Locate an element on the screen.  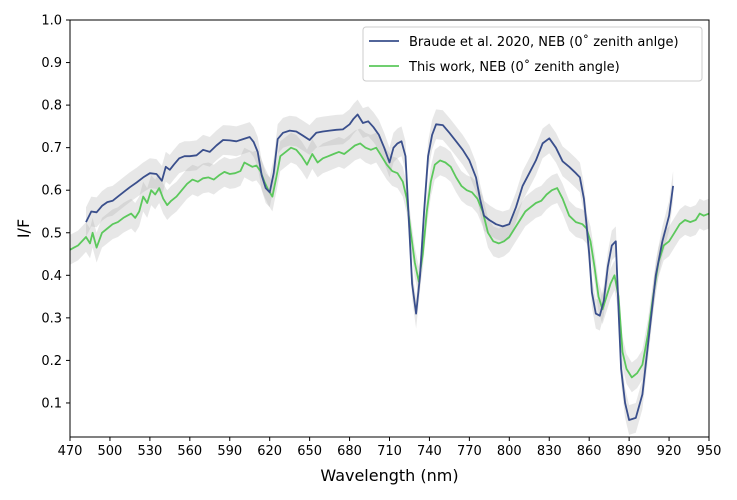
y-tick-label: 0.4 is located at coordinates (51, 276).